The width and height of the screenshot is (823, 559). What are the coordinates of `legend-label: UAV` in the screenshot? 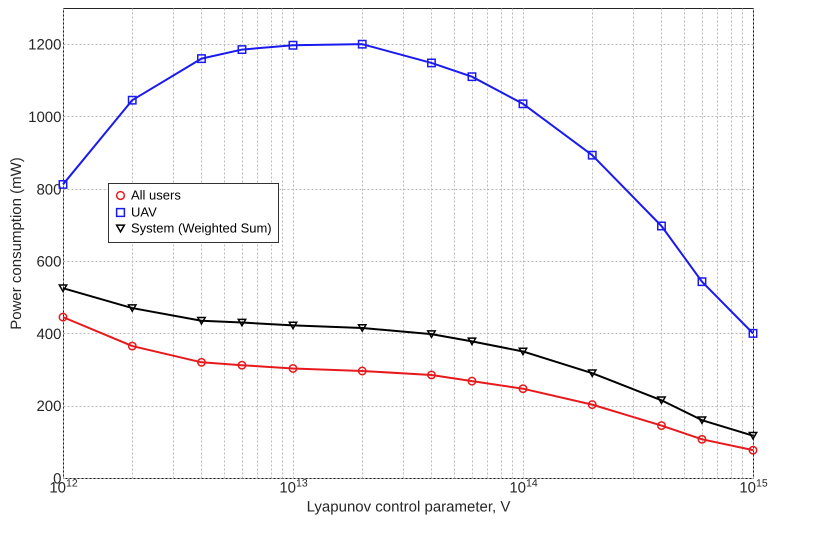 It's located at (144, 212).